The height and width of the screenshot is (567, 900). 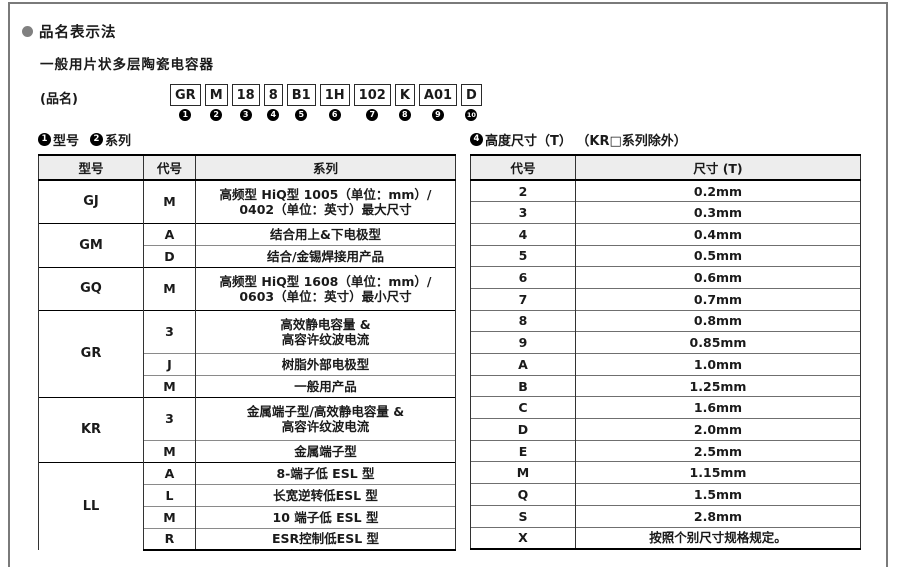 What do you see at coordinates (44, 139) in the screenshot?
I see `circled-number-icon: 1` at bounding box center [44, 139].